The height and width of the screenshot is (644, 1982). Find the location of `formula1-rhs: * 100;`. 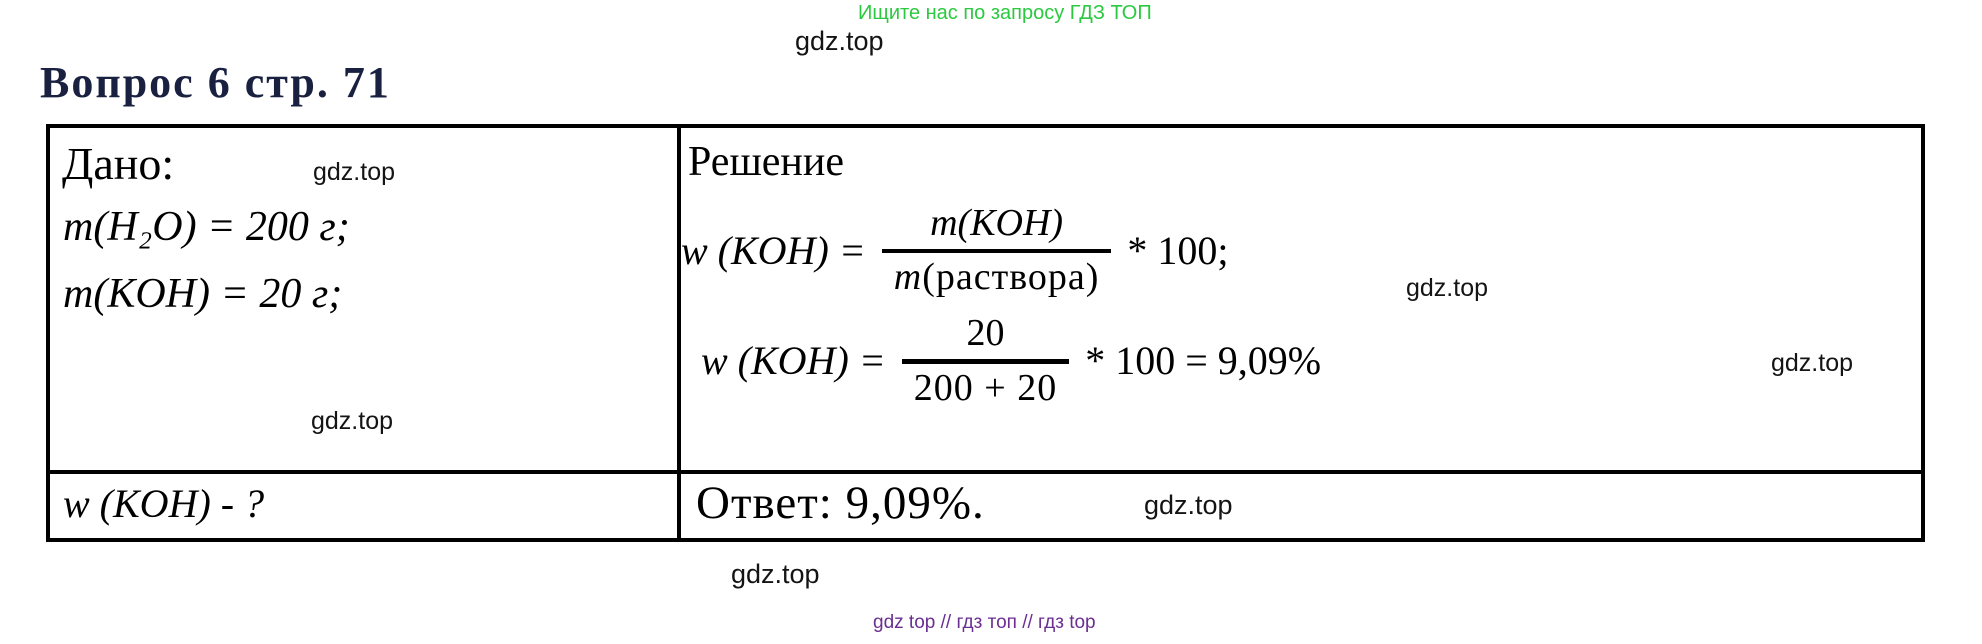

formula1-rhs: * 100; is located at coordinates (1178, 250).